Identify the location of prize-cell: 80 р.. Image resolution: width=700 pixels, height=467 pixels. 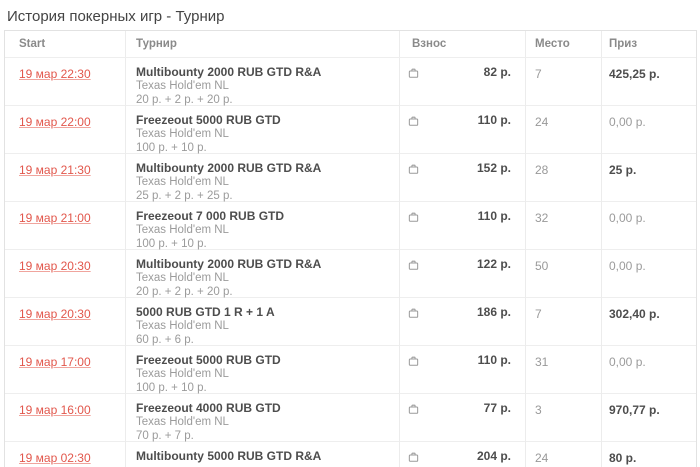
(648, 454).